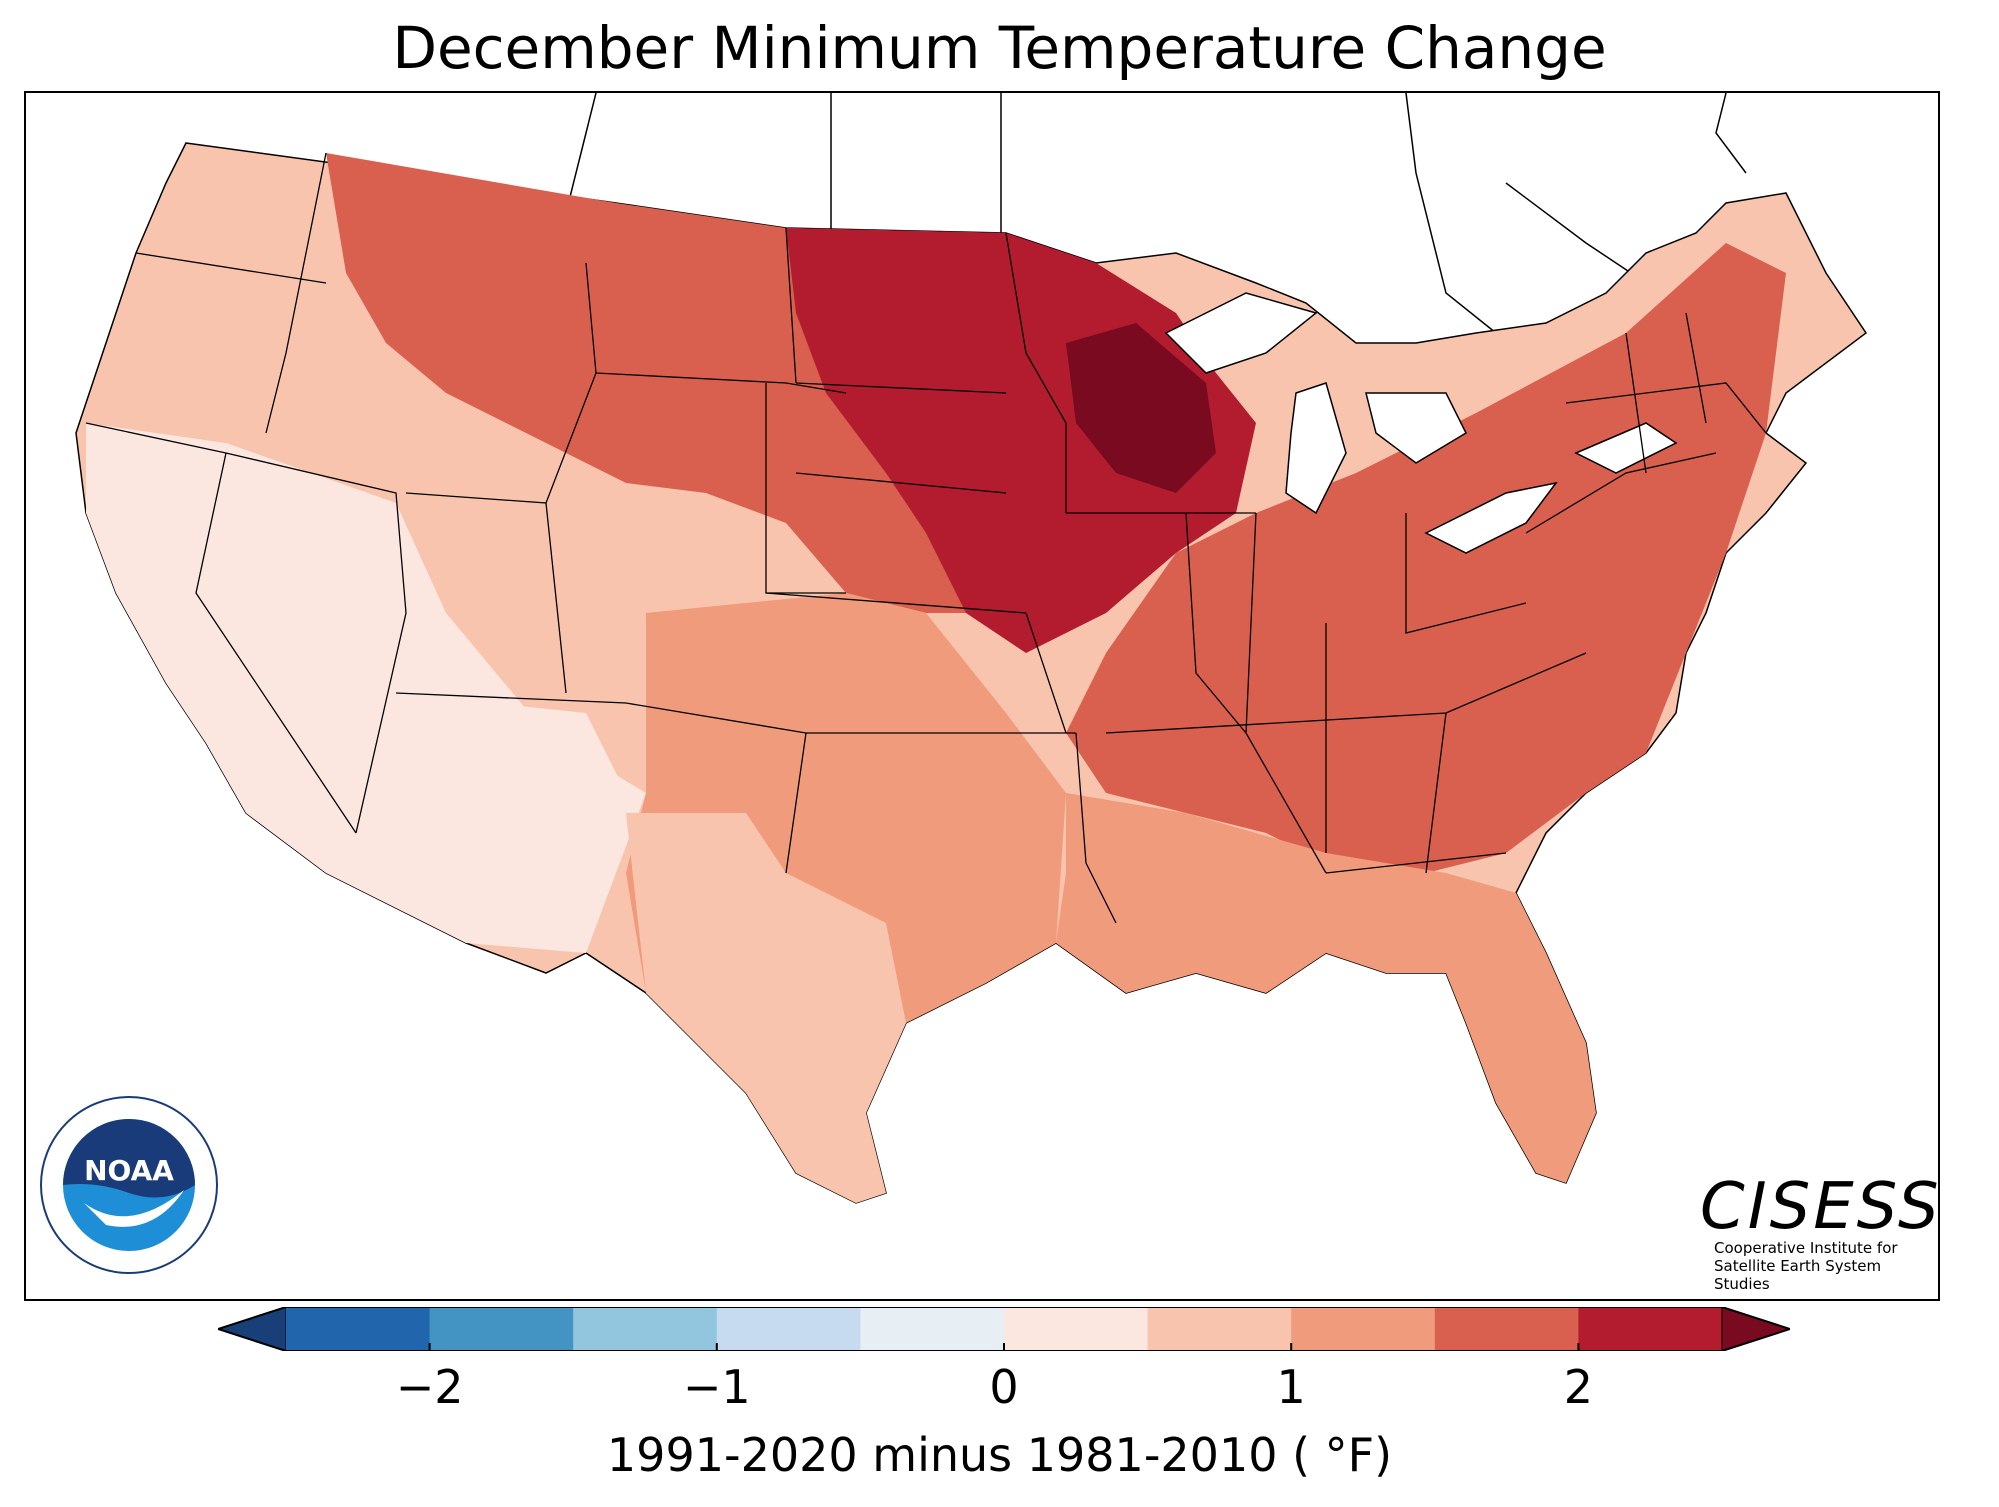  I want to click on noaa-logo: NOAA, so click(129, 1185).